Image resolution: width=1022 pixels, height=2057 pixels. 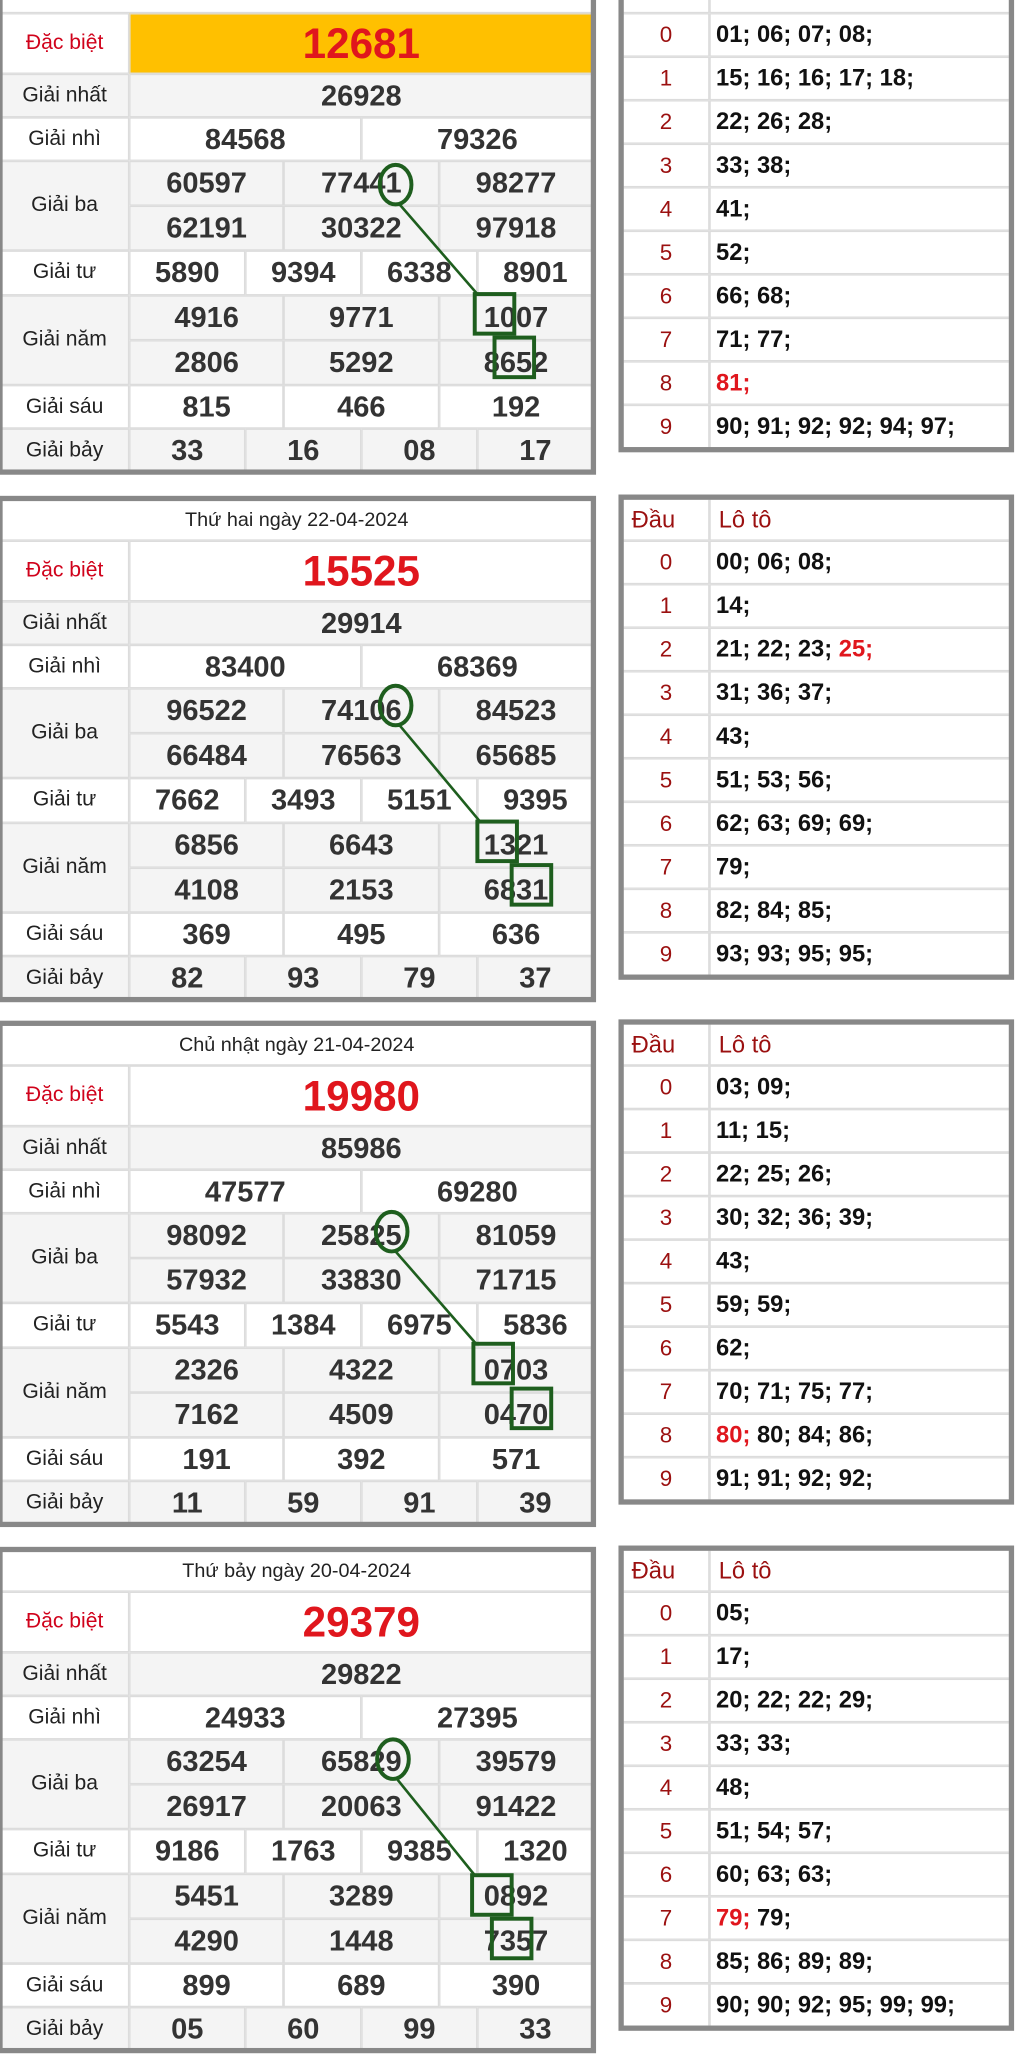 What do you see at coordinates (815, 648) in the screenshot?
I see `loto-number: 23;` at bounding box center [815, 648].